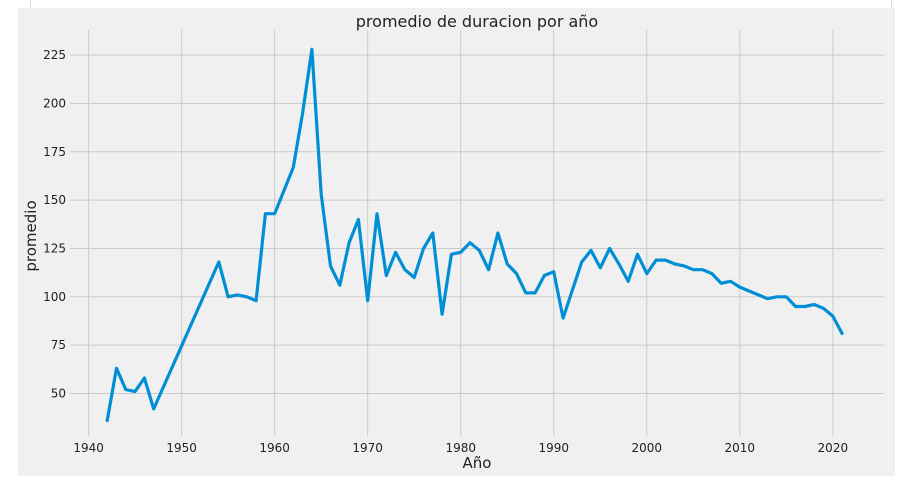 Image resolution: width=905 pixels, height=488 pixels. I want to click on x-tick-label: 2020, so click(833, 448).